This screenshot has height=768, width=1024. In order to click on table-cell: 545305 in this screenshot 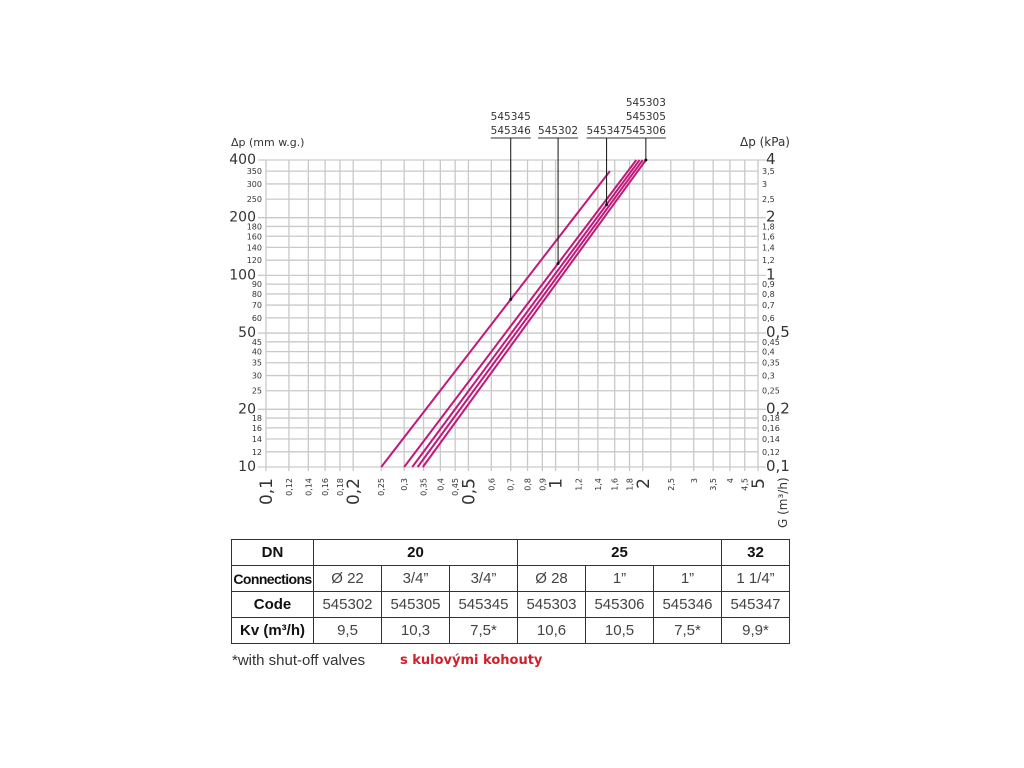, I will do `click(415, 604)`.